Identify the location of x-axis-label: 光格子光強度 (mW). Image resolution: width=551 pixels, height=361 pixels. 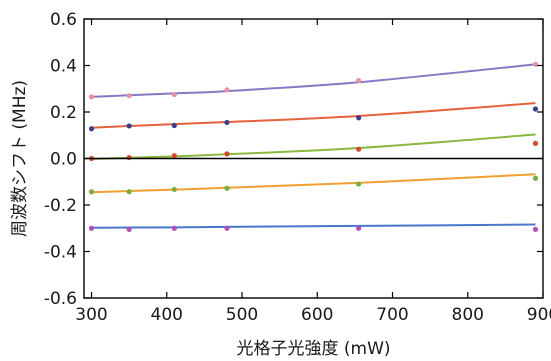
(313, 349).